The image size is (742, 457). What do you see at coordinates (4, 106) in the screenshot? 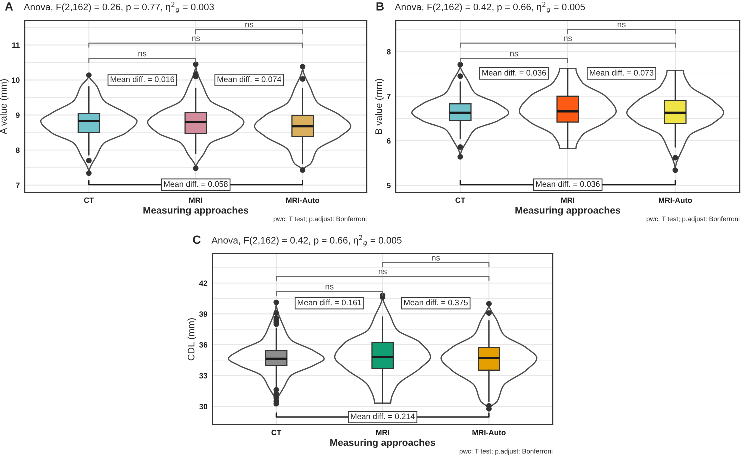
I see `y-axis-title: A value (mm)` at bounding box center [4, 106].